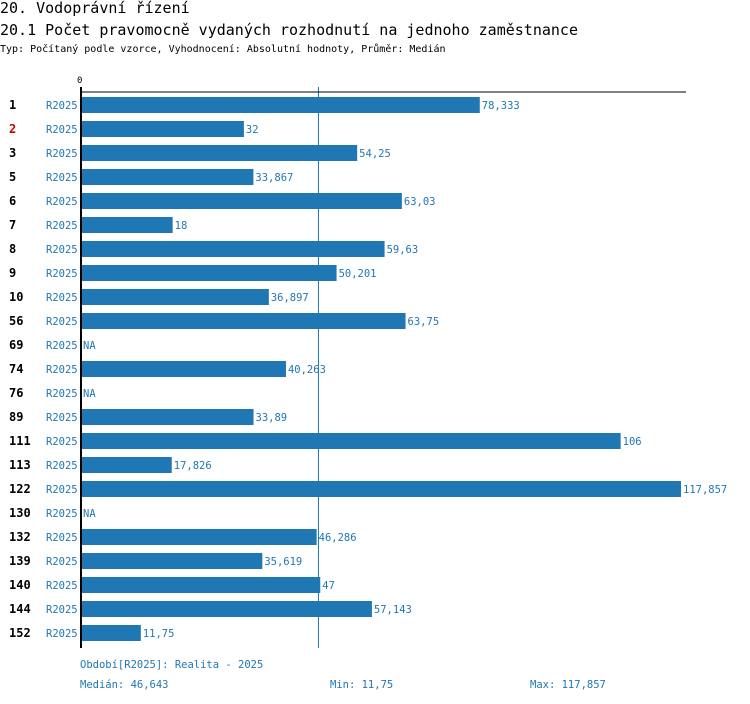 The height and width of the screenshot is (704, 750). Describe the element at coordinates (16, 345) in the screenshot. I see `row-id-label: 69` at that location.